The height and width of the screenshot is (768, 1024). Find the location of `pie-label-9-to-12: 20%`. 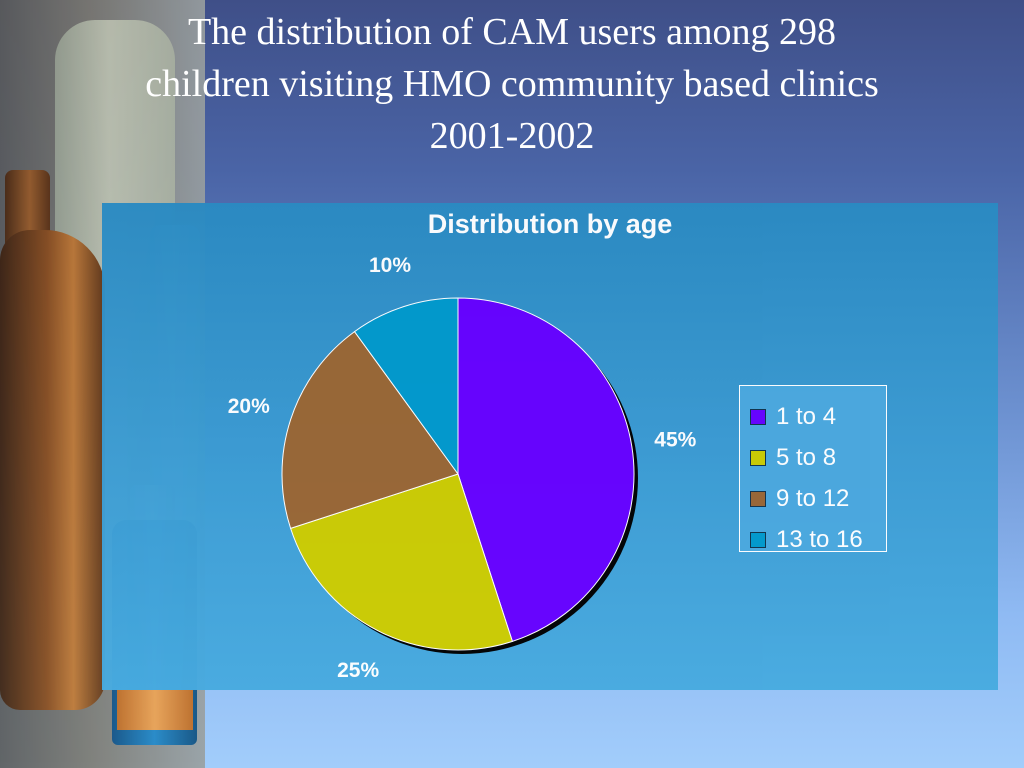

pie-label-9-to-12: 20% is located at coordinates (249, 406).